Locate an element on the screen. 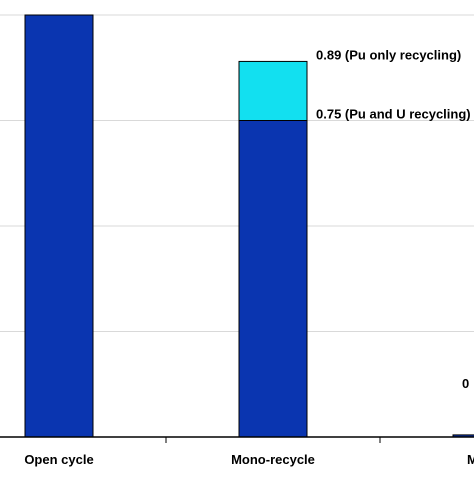  data-label: 0 is located at coordinates (465, 383).